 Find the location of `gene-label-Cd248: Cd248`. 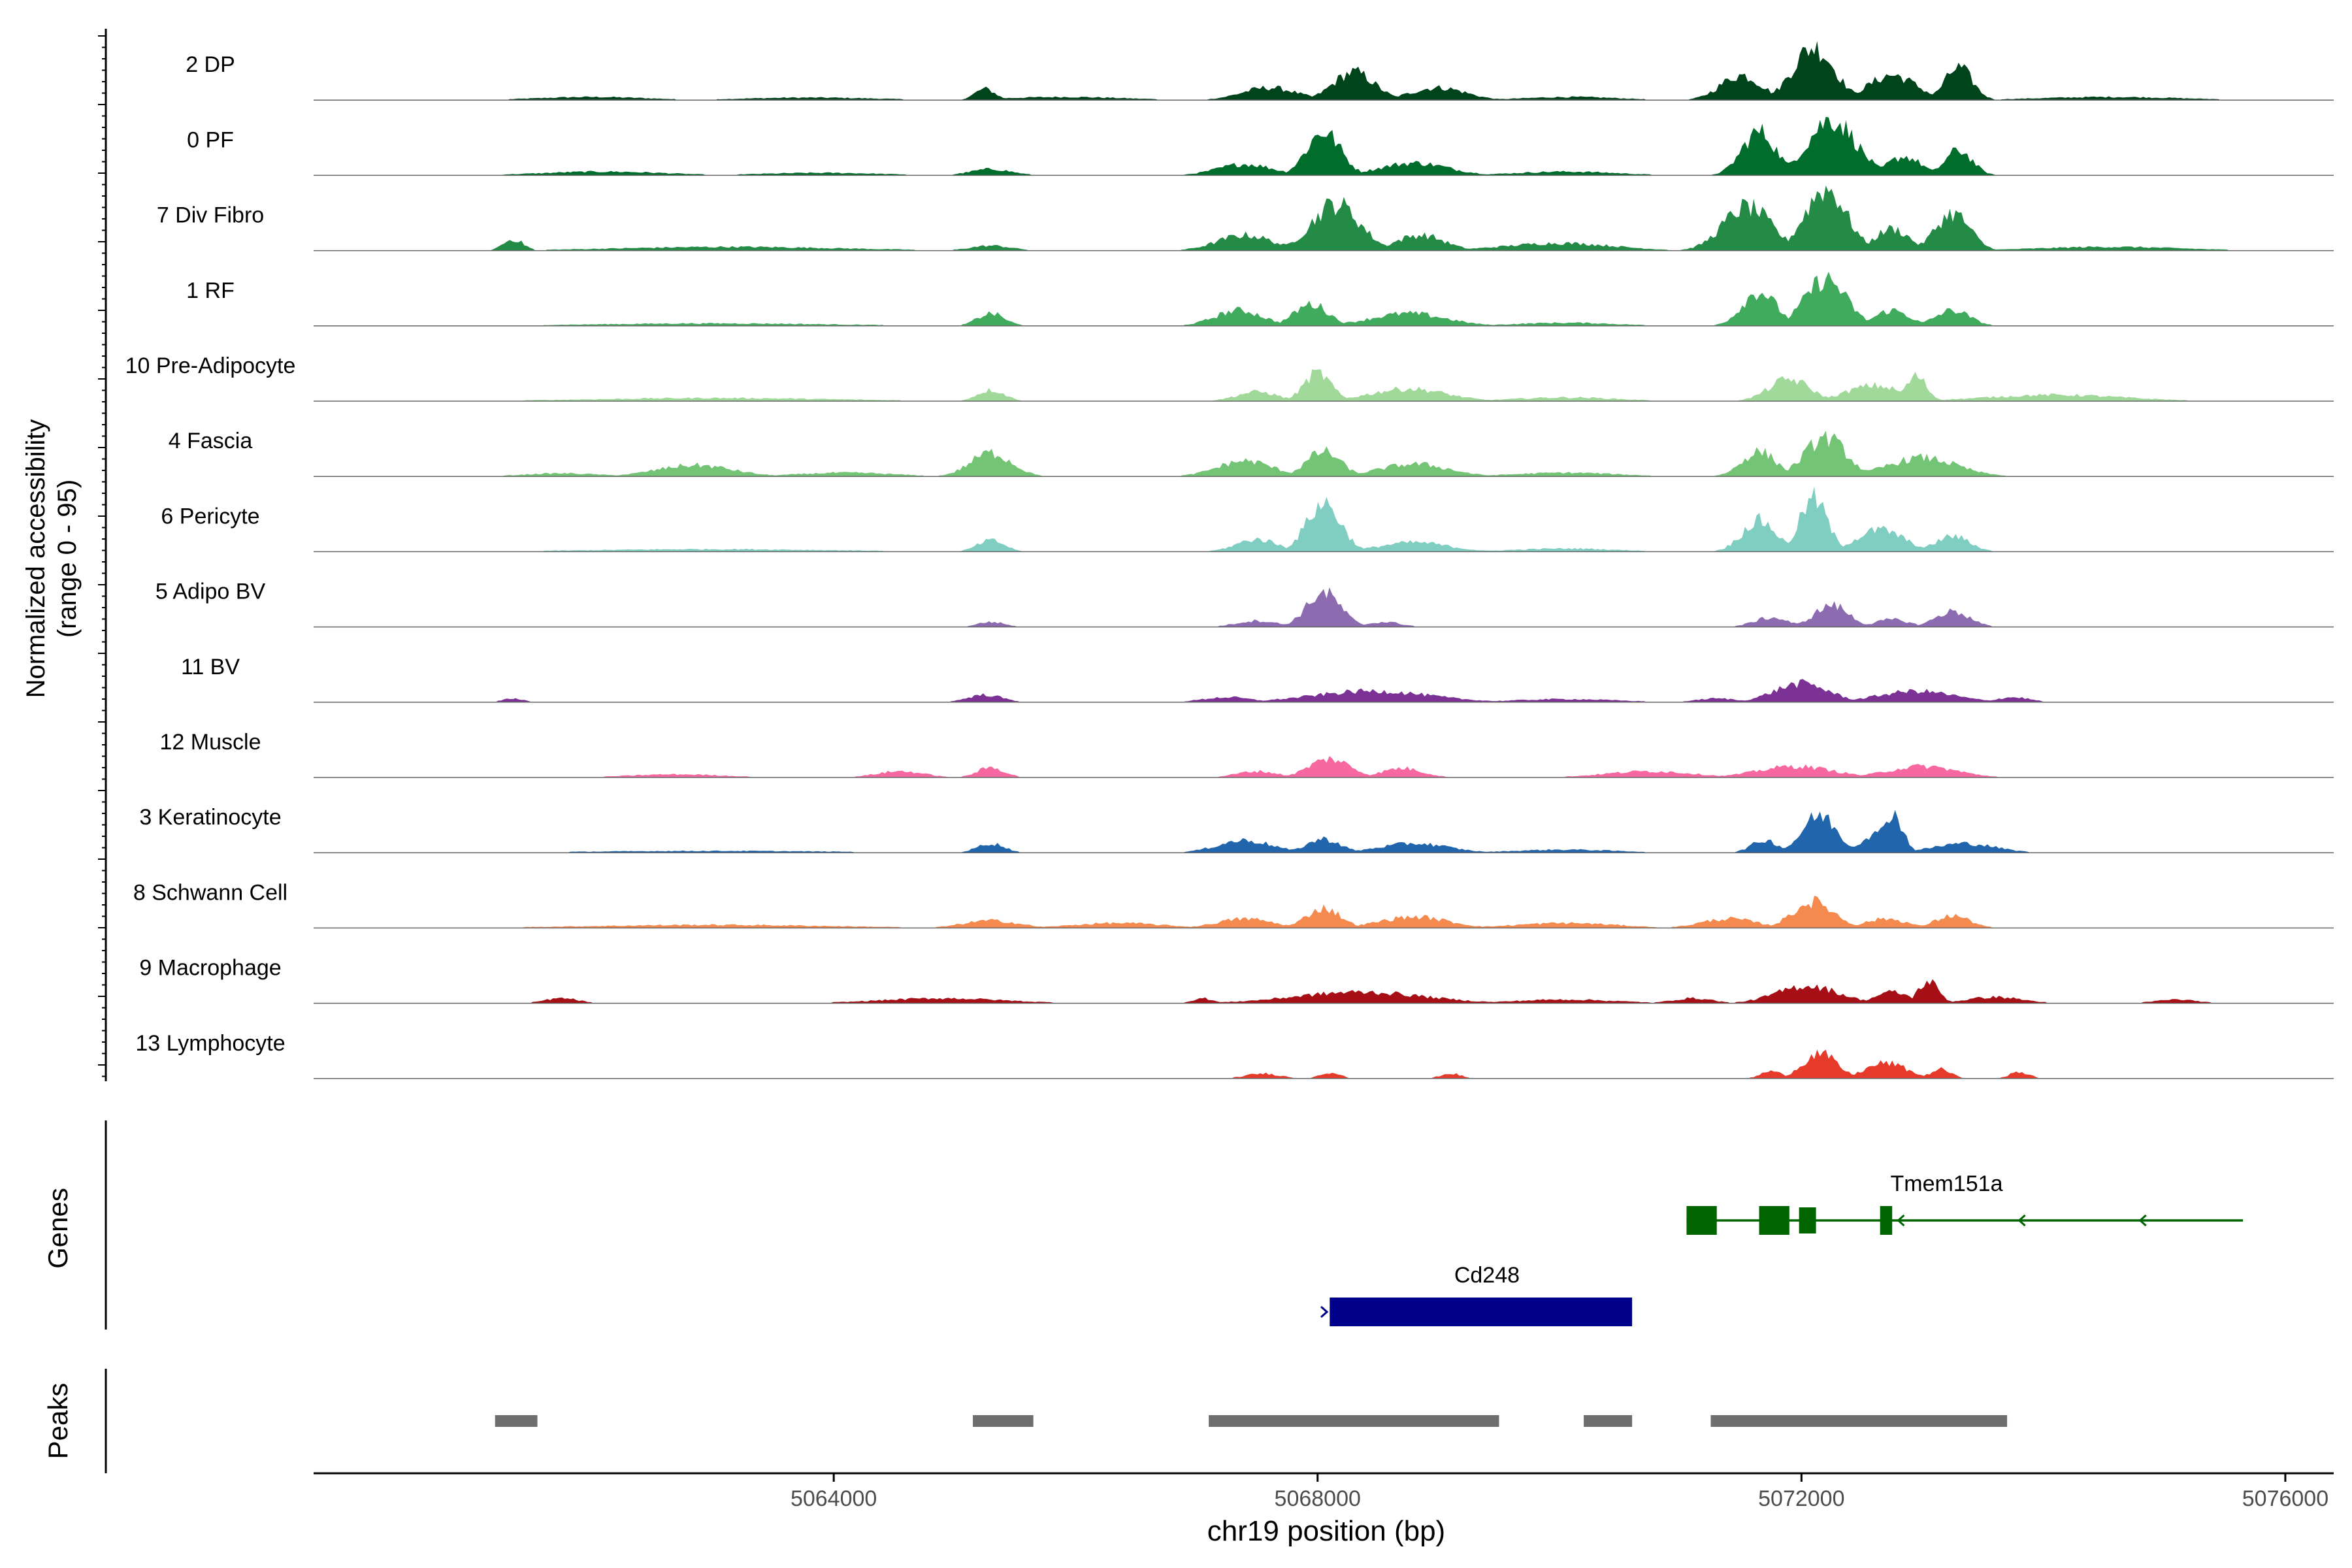

gene-label-Cd248: Cd248 is located at coordinates (1487, 1275).